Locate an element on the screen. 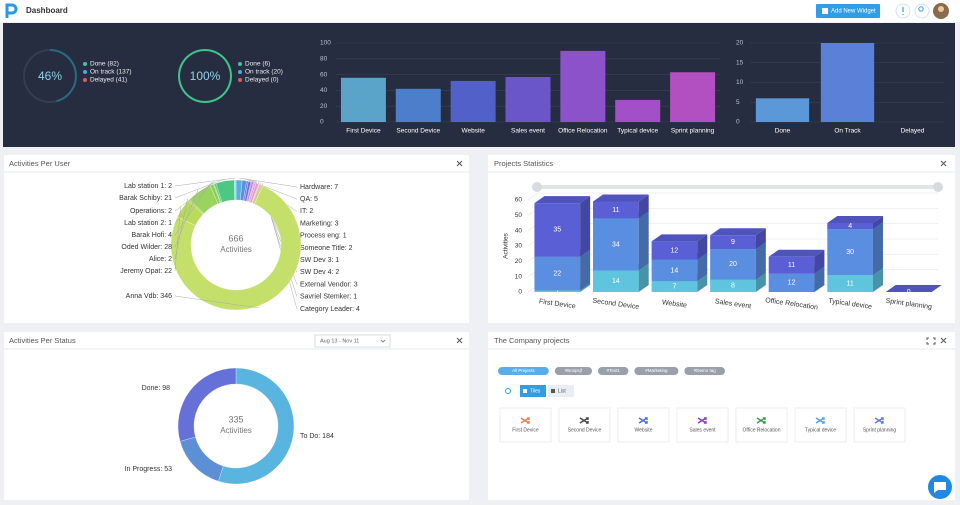 The height and width of the screenshot is (505, 960). kpi-legend-label: Done (6) is located at coordinates (257, 64).